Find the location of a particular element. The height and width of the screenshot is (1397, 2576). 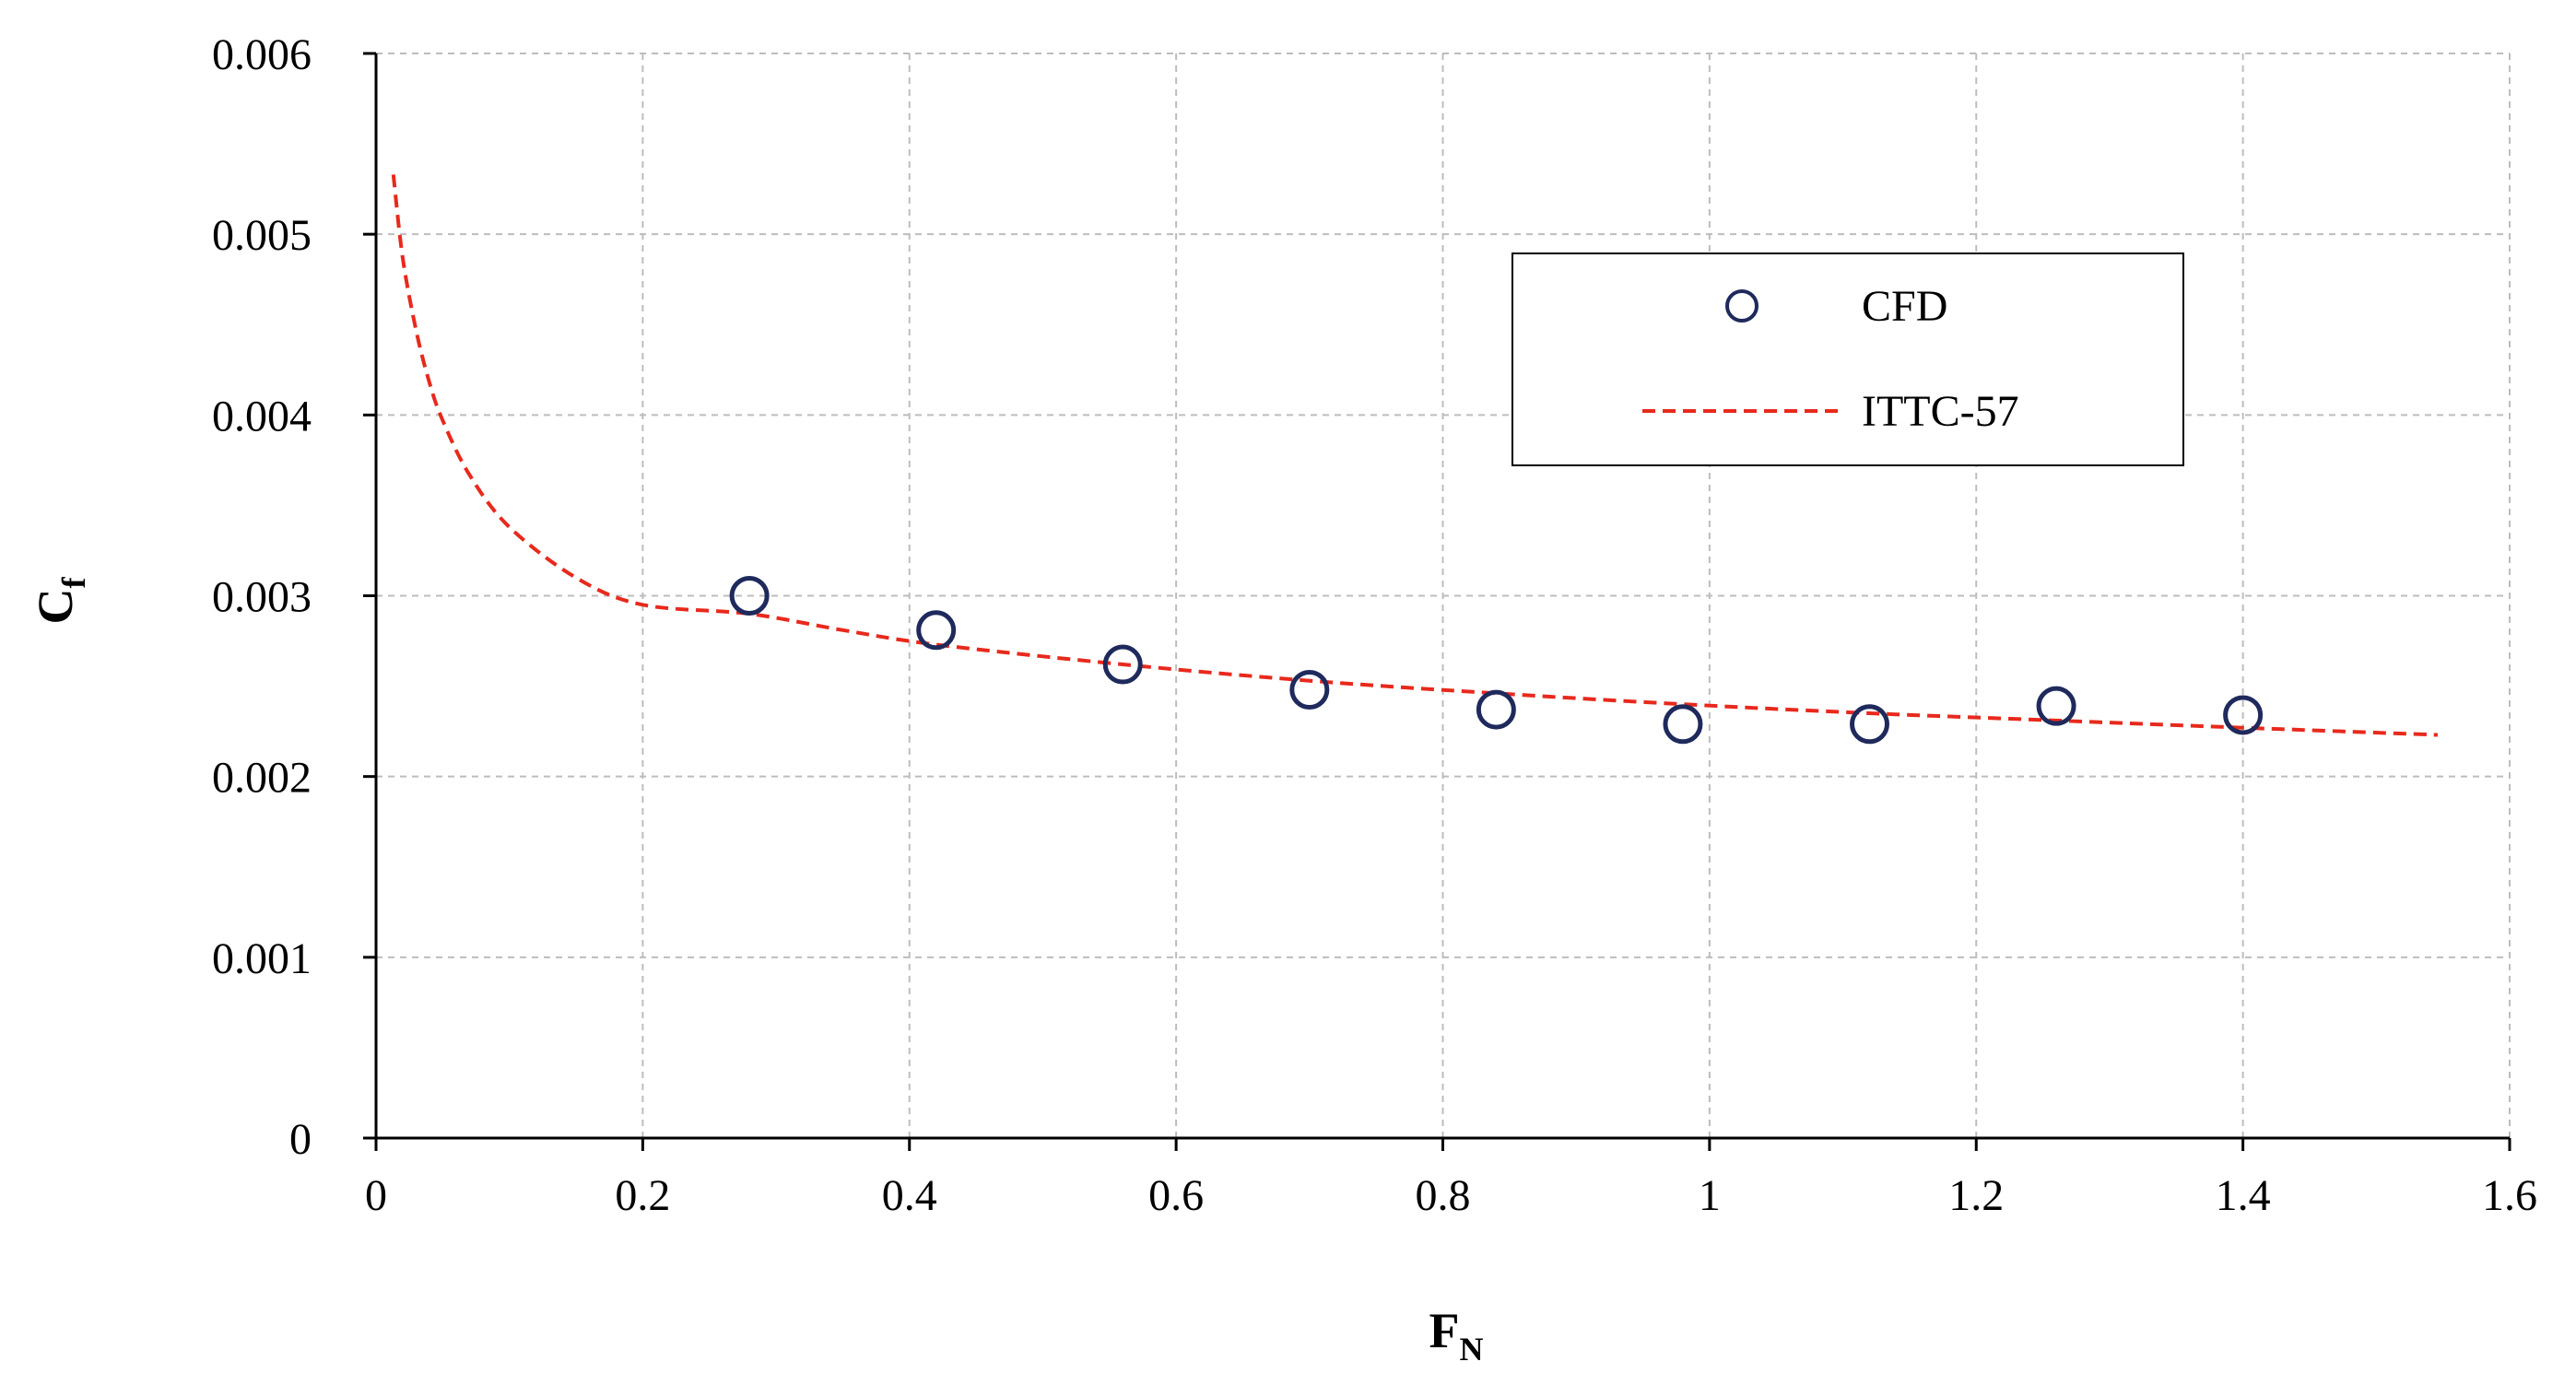

y-tick-label-2: 0.002 is located at coordinates (262, 778).